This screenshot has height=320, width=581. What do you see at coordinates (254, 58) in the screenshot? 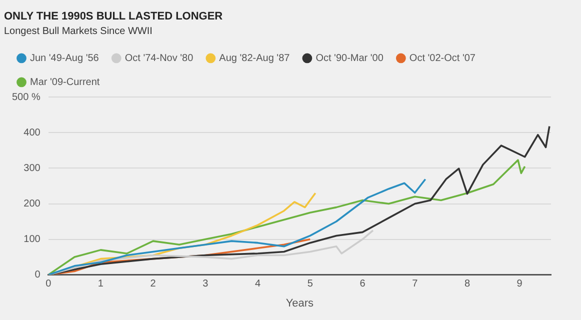
I see `legend-label: Aug '82-Aug '87` at bounding box center [254, 58].